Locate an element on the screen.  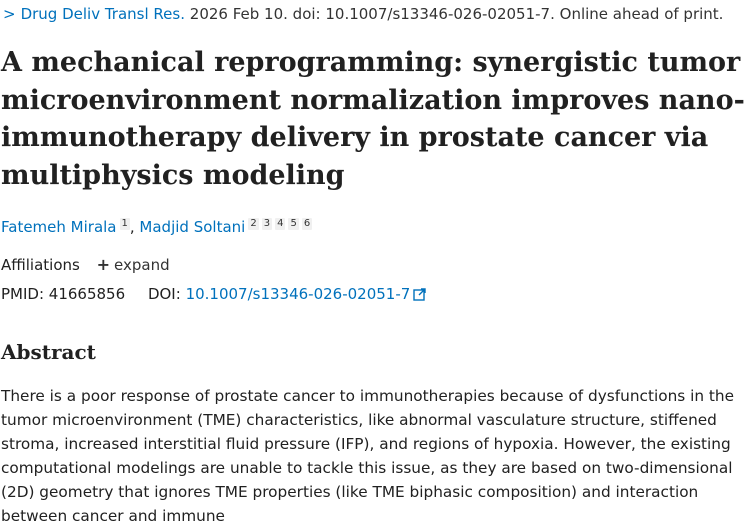
pmid-label: PMID: is located at coordinates (23, 294).